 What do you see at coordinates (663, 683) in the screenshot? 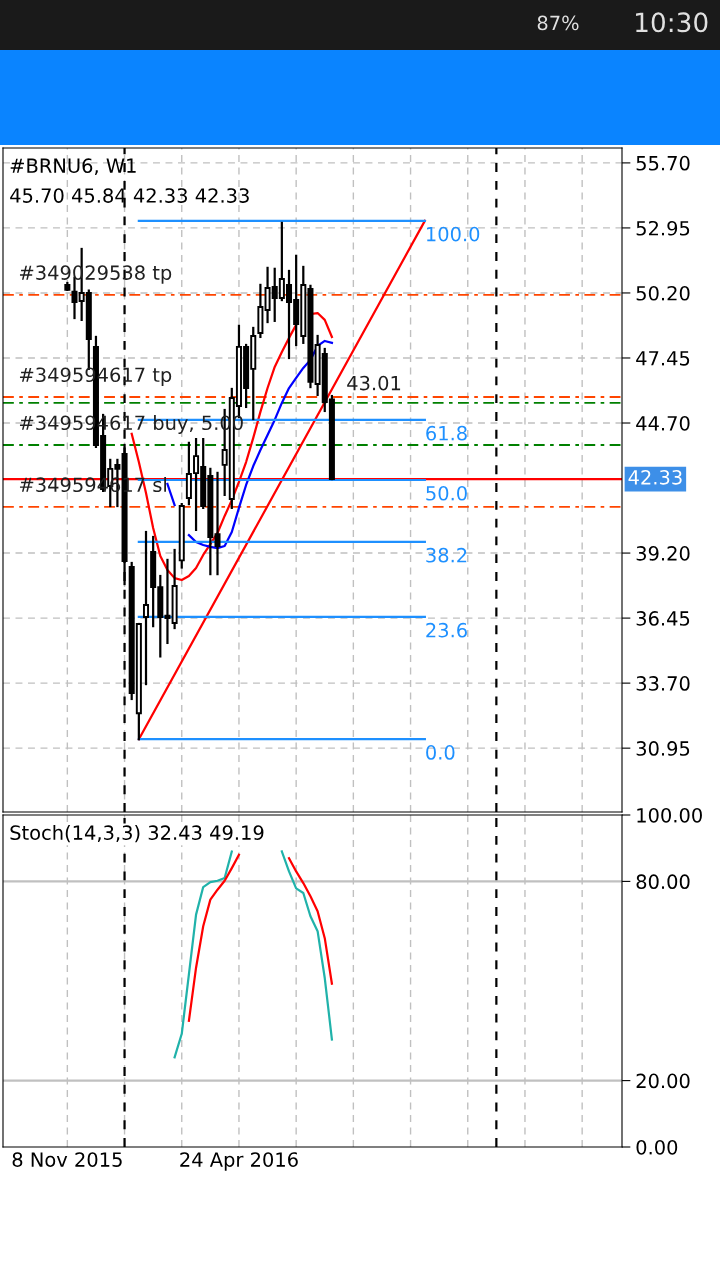
I see `y-tick-label: 33.70` at bounding box center [663, 683].